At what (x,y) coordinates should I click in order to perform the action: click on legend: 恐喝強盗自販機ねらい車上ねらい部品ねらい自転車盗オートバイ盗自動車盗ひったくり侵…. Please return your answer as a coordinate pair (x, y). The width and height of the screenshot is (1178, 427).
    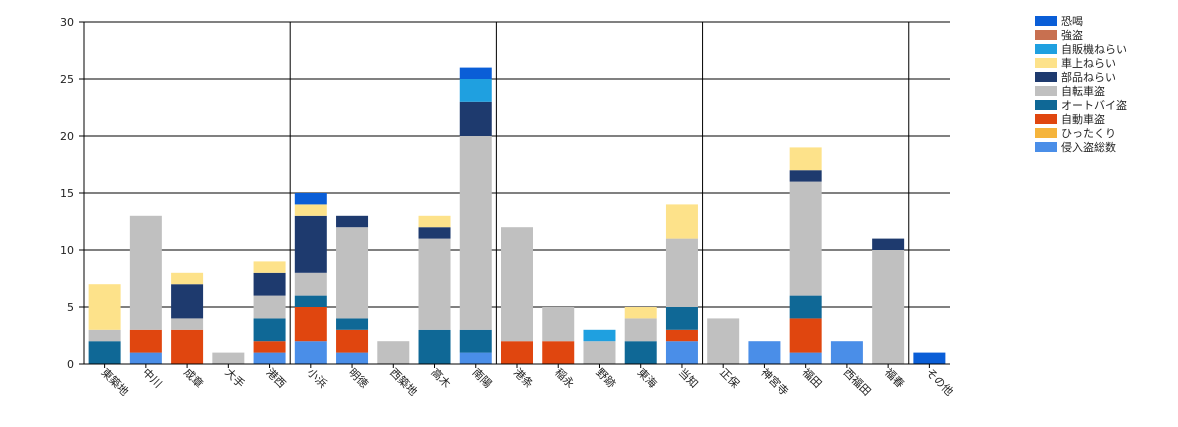
    Looking at the image, I should click on (1081, 84).